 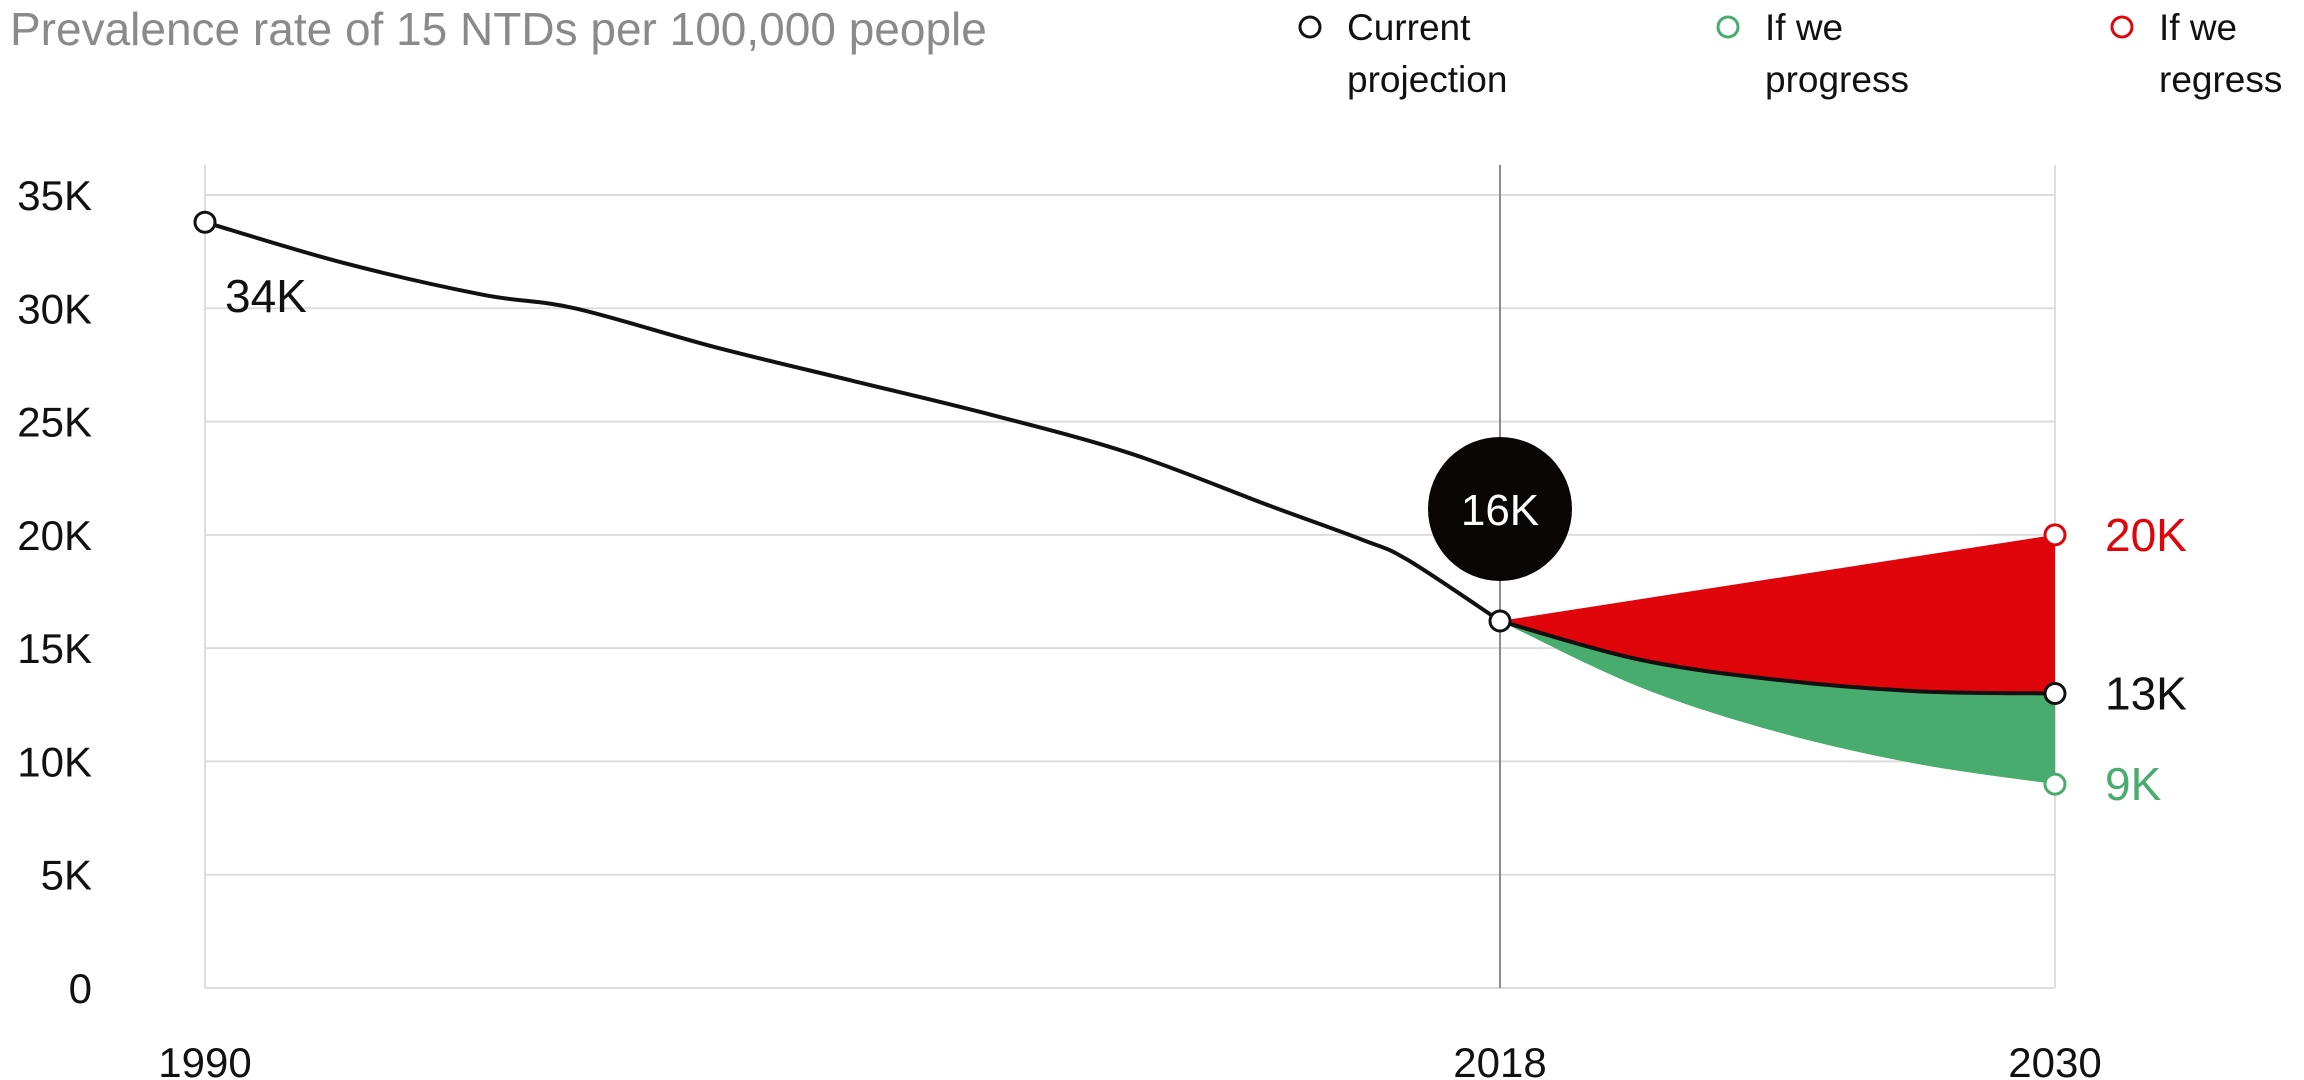 I want to click on legend-label-progress: progress, so click(x=1837, y=79).